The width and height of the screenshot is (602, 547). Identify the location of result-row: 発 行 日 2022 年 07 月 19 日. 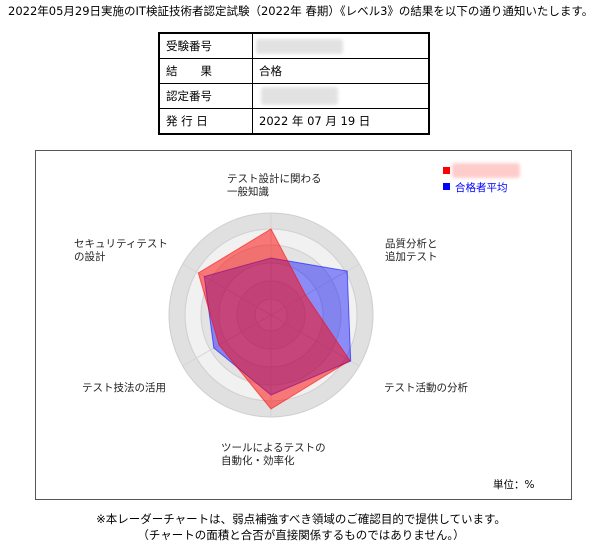
(294, 121).